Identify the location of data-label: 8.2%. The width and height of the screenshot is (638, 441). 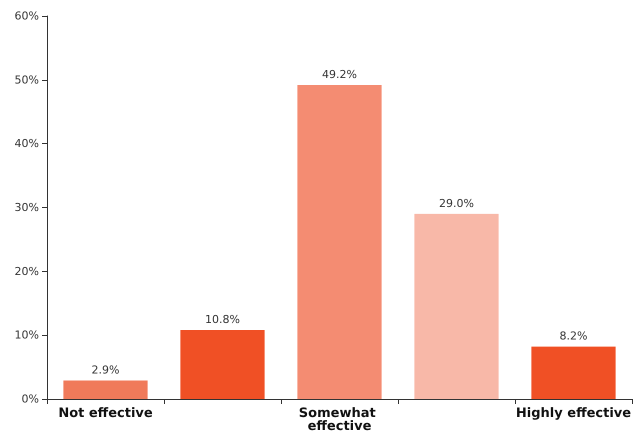
(574, 336).